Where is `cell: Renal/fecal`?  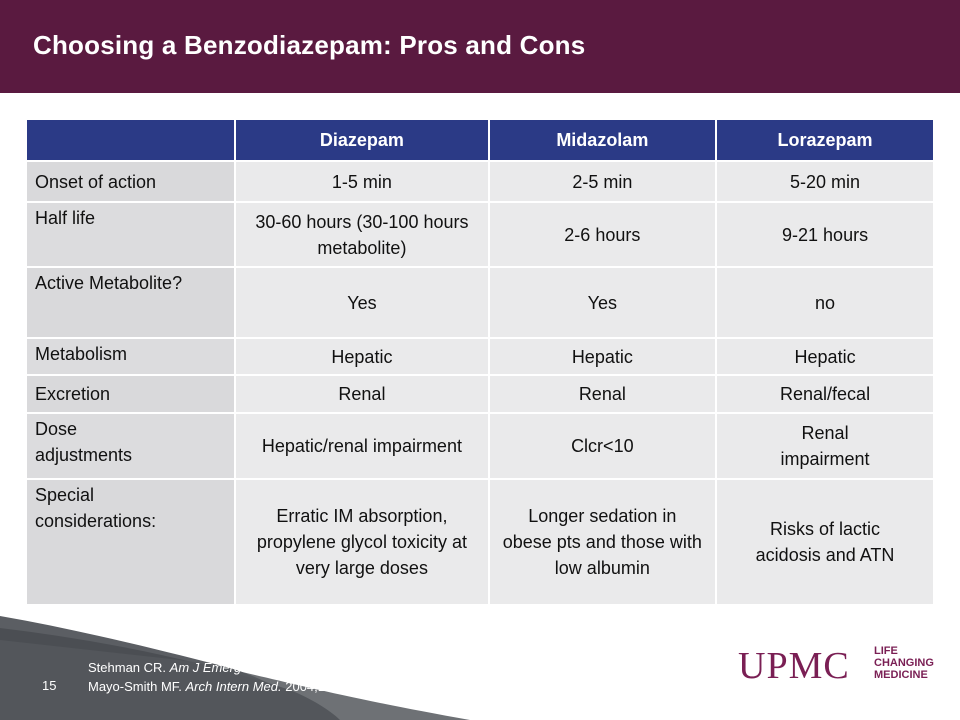
cell: Renal/fecal is located at coordinates (825, 394).